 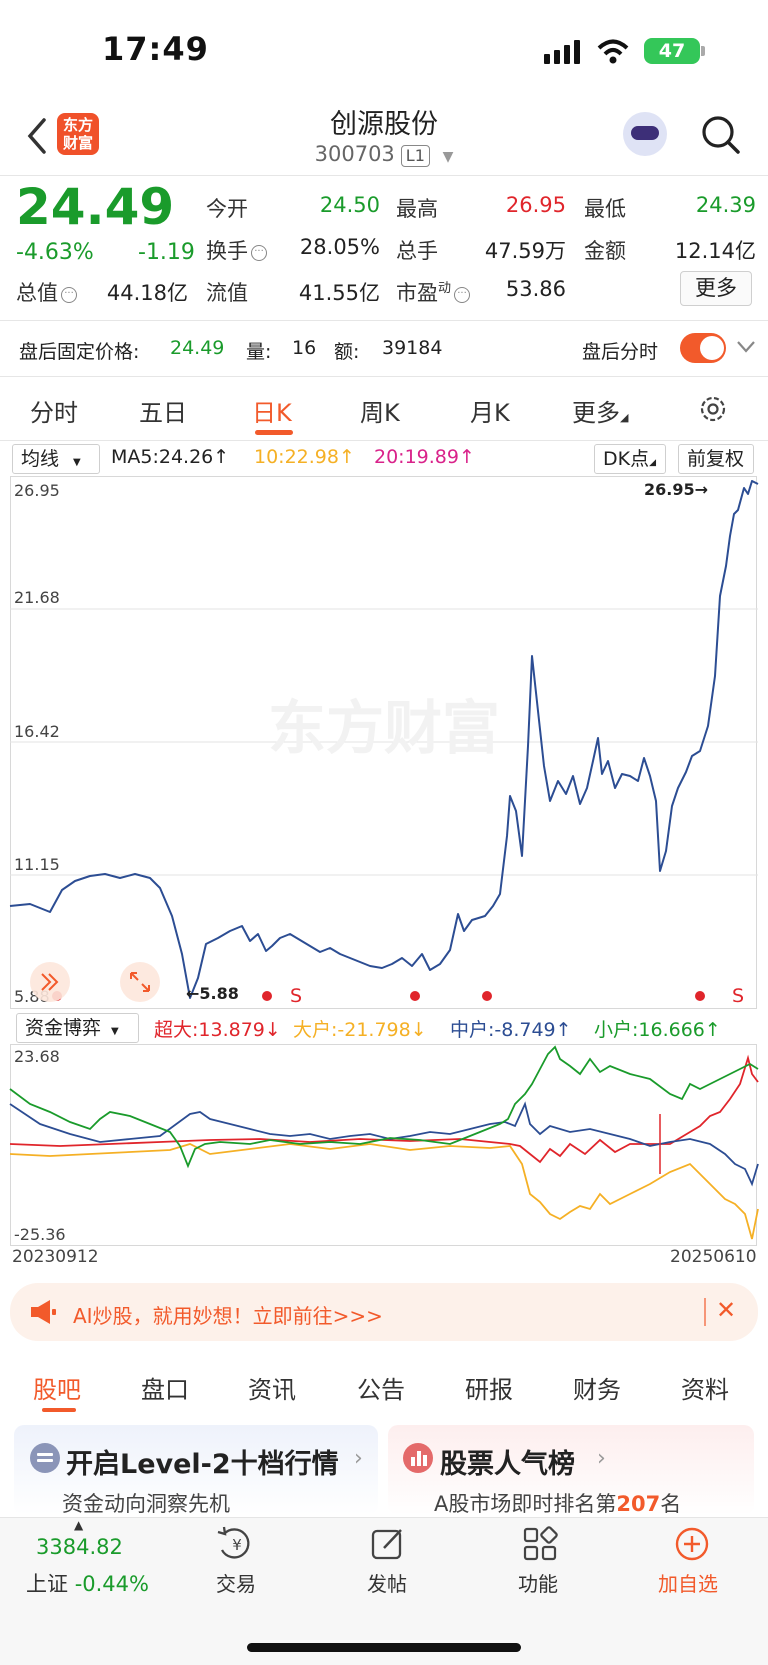 I want to click on expand-left-button, so click(x=50, y=982).